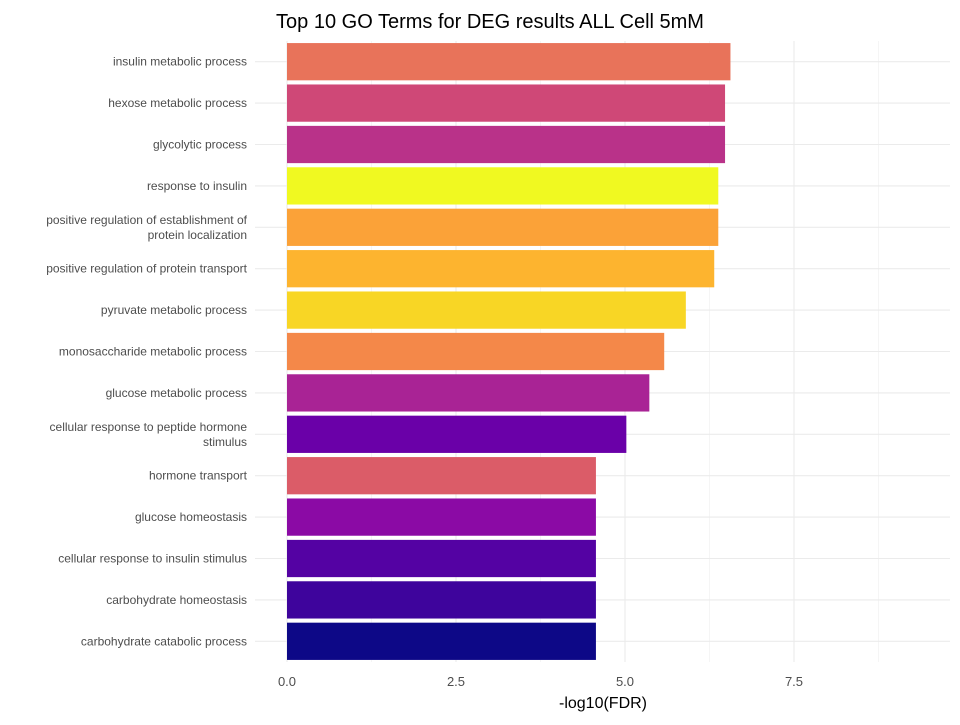 The image size is (960, 725). Describe the element at coordinates (174, 310) in the screenshot. I see `category-label: pyruvate metabolic process` at that location.